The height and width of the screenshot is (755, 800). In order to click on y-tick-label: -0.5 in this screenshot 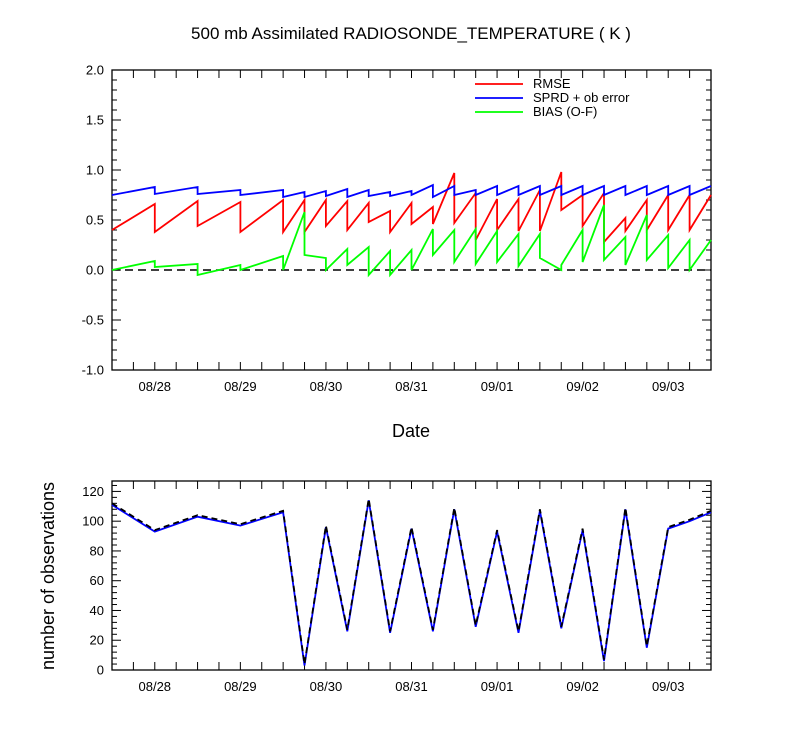, I will do `click(93, 320)`.